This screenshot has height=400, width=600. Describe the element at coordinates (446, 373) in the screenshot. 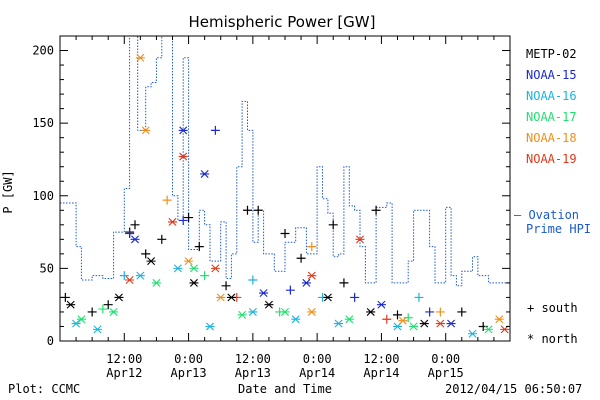

I see `x-tick-date-label: Apr15` at that location.